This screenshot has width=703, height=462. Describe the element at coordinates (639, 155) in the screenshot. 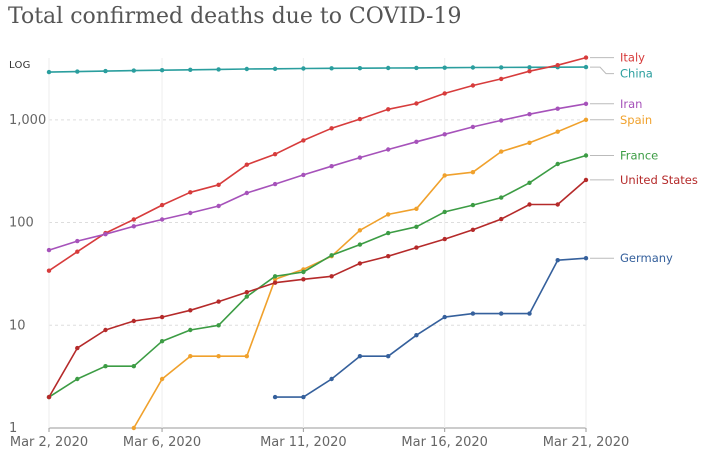

I see `legend-label: France` at that location.